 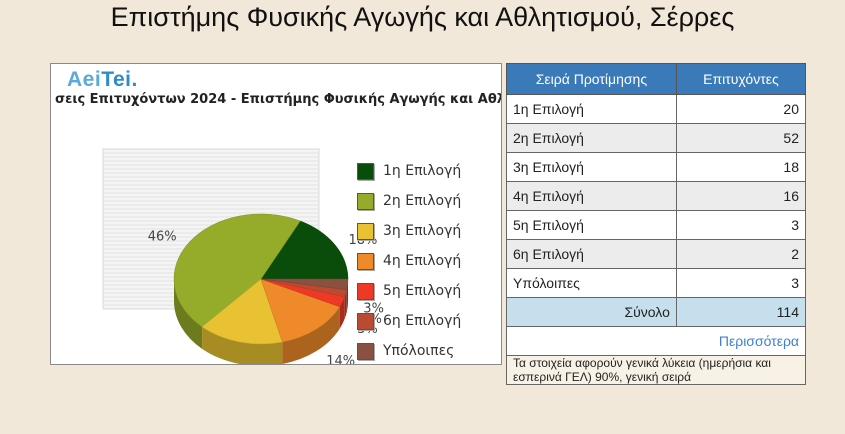 What do you see at coordinates (741, 254) in the screenshot?
I see `row-value: 2` at bounding box center [741, 254].